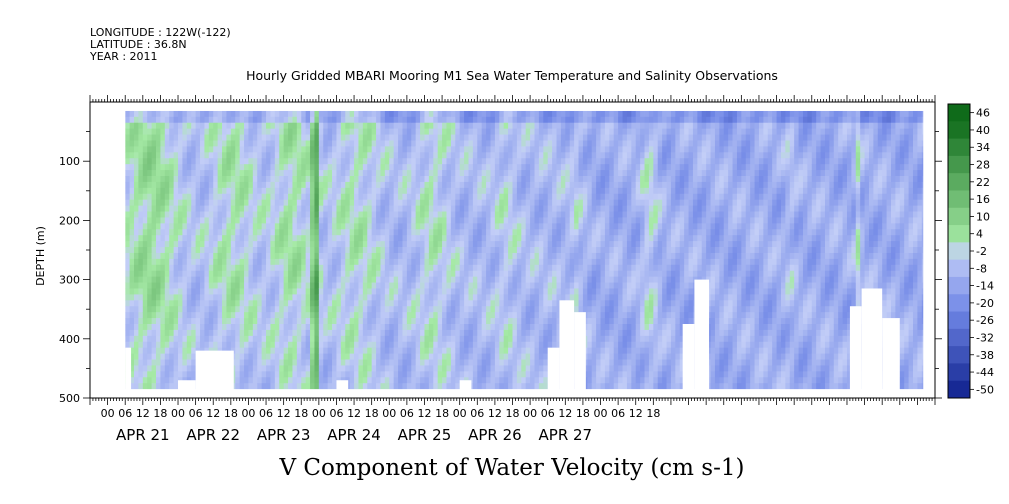 The image size is (1009, 504). Describe the element at coordinates (143, 435) in the screenshot. I see `x-day-tick-label: APR 21` at that location.